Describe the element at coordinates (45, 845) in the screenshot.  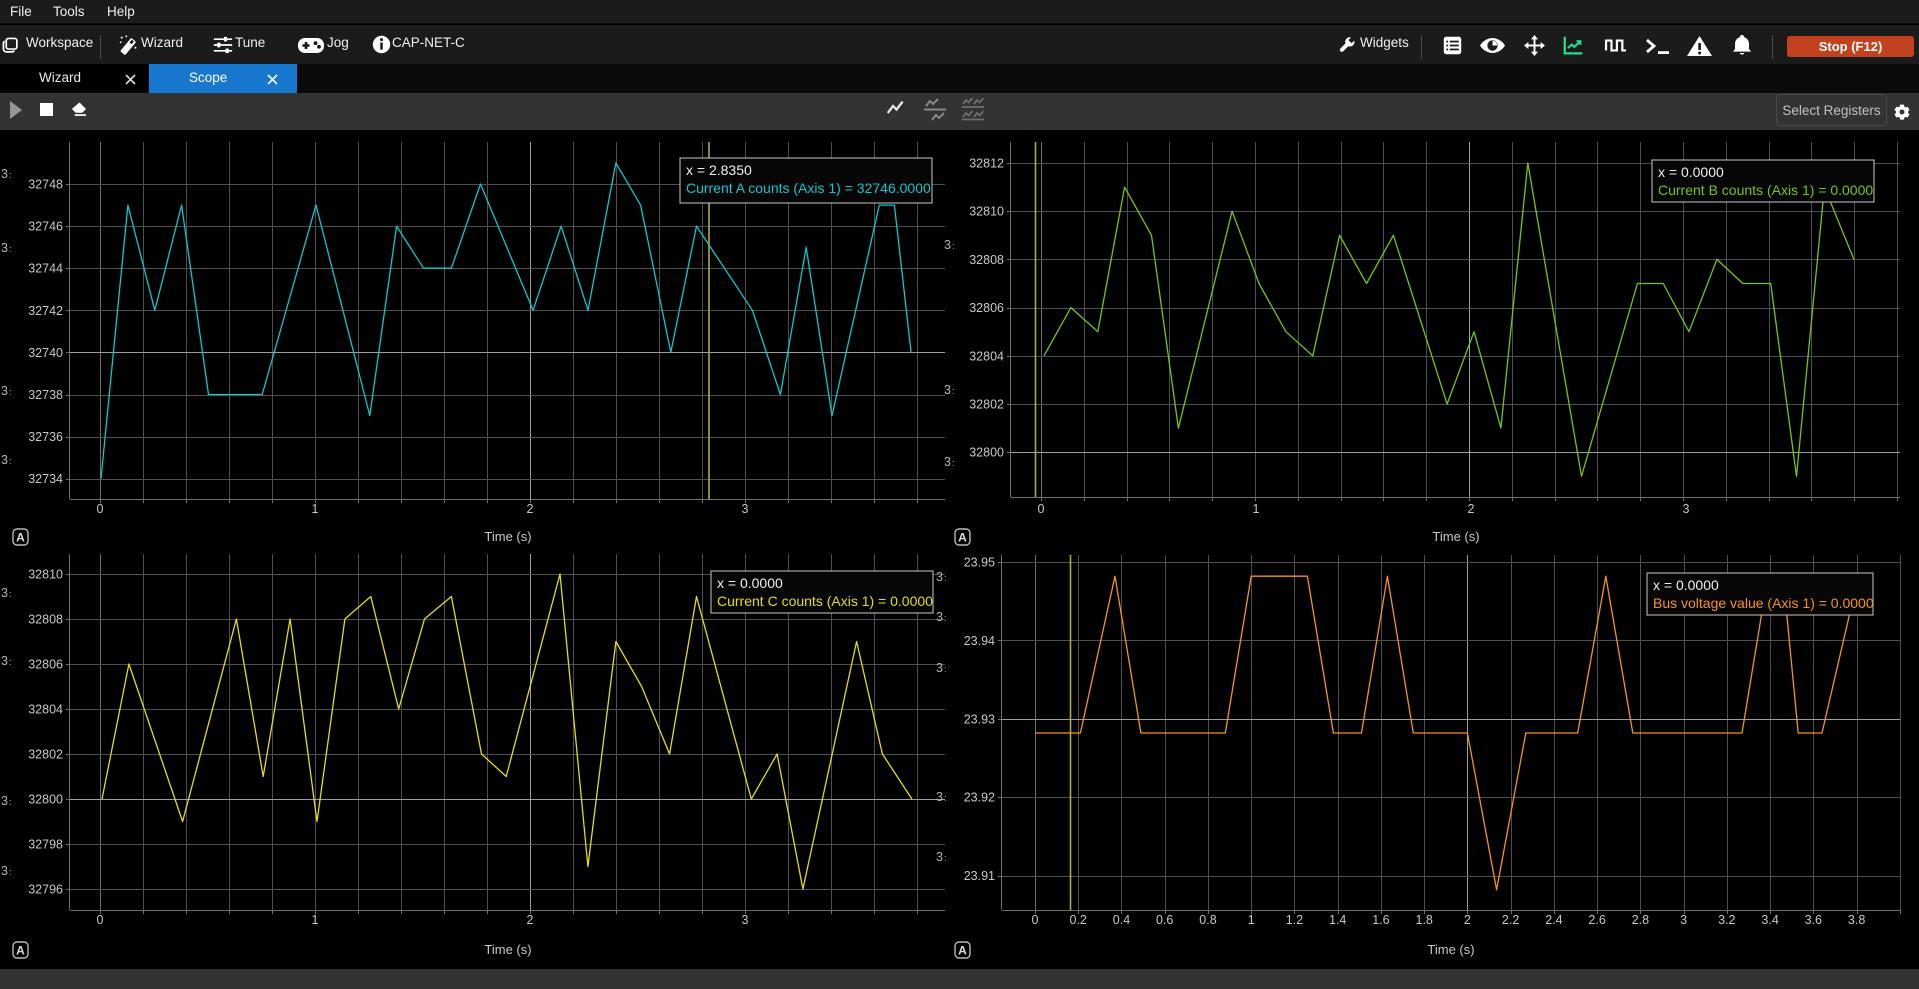
I see `svg-text: 32798` at that location.